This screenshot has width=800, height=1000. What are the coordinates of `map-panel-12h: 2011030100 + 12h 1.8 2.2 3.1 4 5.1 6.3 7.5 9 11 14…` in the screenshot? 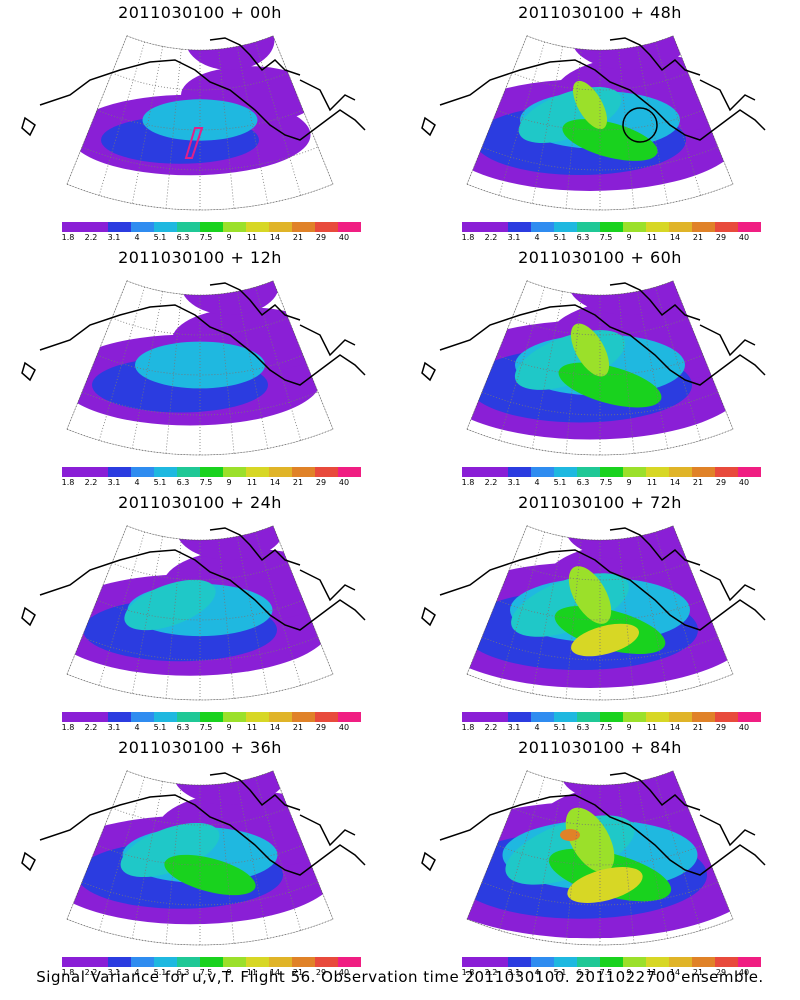 It's located at (200, 367).